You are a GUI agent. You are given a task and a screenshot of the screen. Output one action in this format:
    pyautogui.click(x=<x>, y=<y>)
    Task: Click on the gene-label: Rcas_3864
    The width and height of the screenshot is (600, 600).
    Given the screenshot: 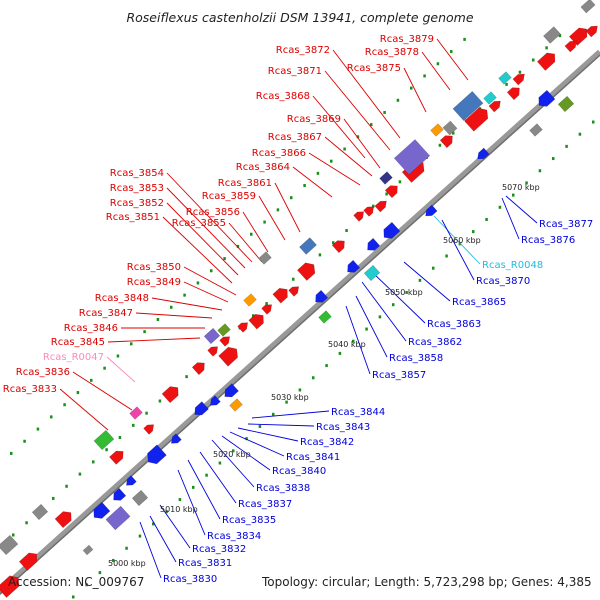 What is the action you would take?
    pyautogui.click(x=263, y=167)
    